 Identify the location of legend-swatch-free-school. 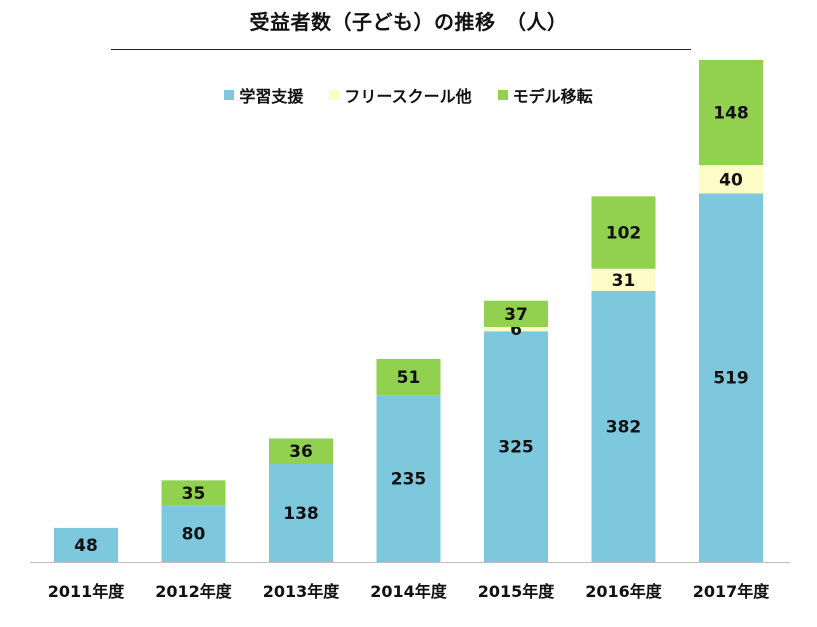
(334, 95).